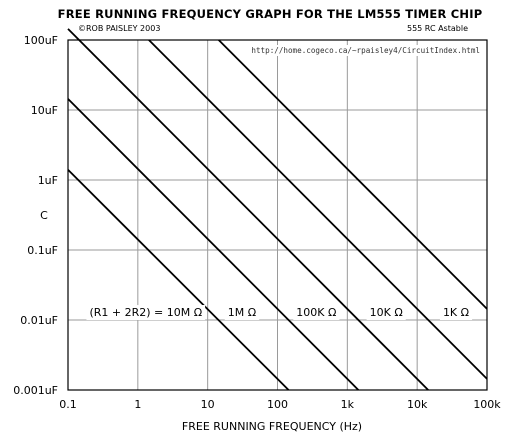 The image size is (512, 439). I want to click on series-label: 1K Ω, so click(456, 312).